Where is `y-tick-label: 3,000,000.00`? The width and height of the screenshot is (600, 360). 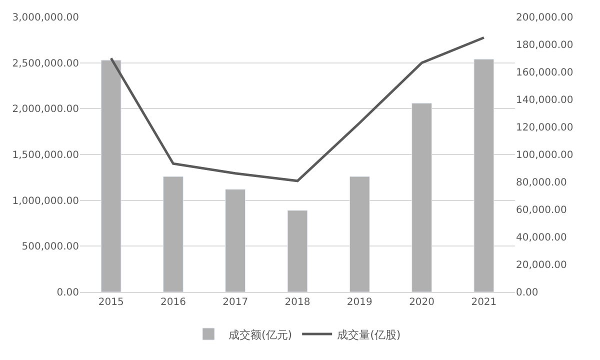 y-tick-label: 3,000,000.00 is located at coordinates (45, 18).